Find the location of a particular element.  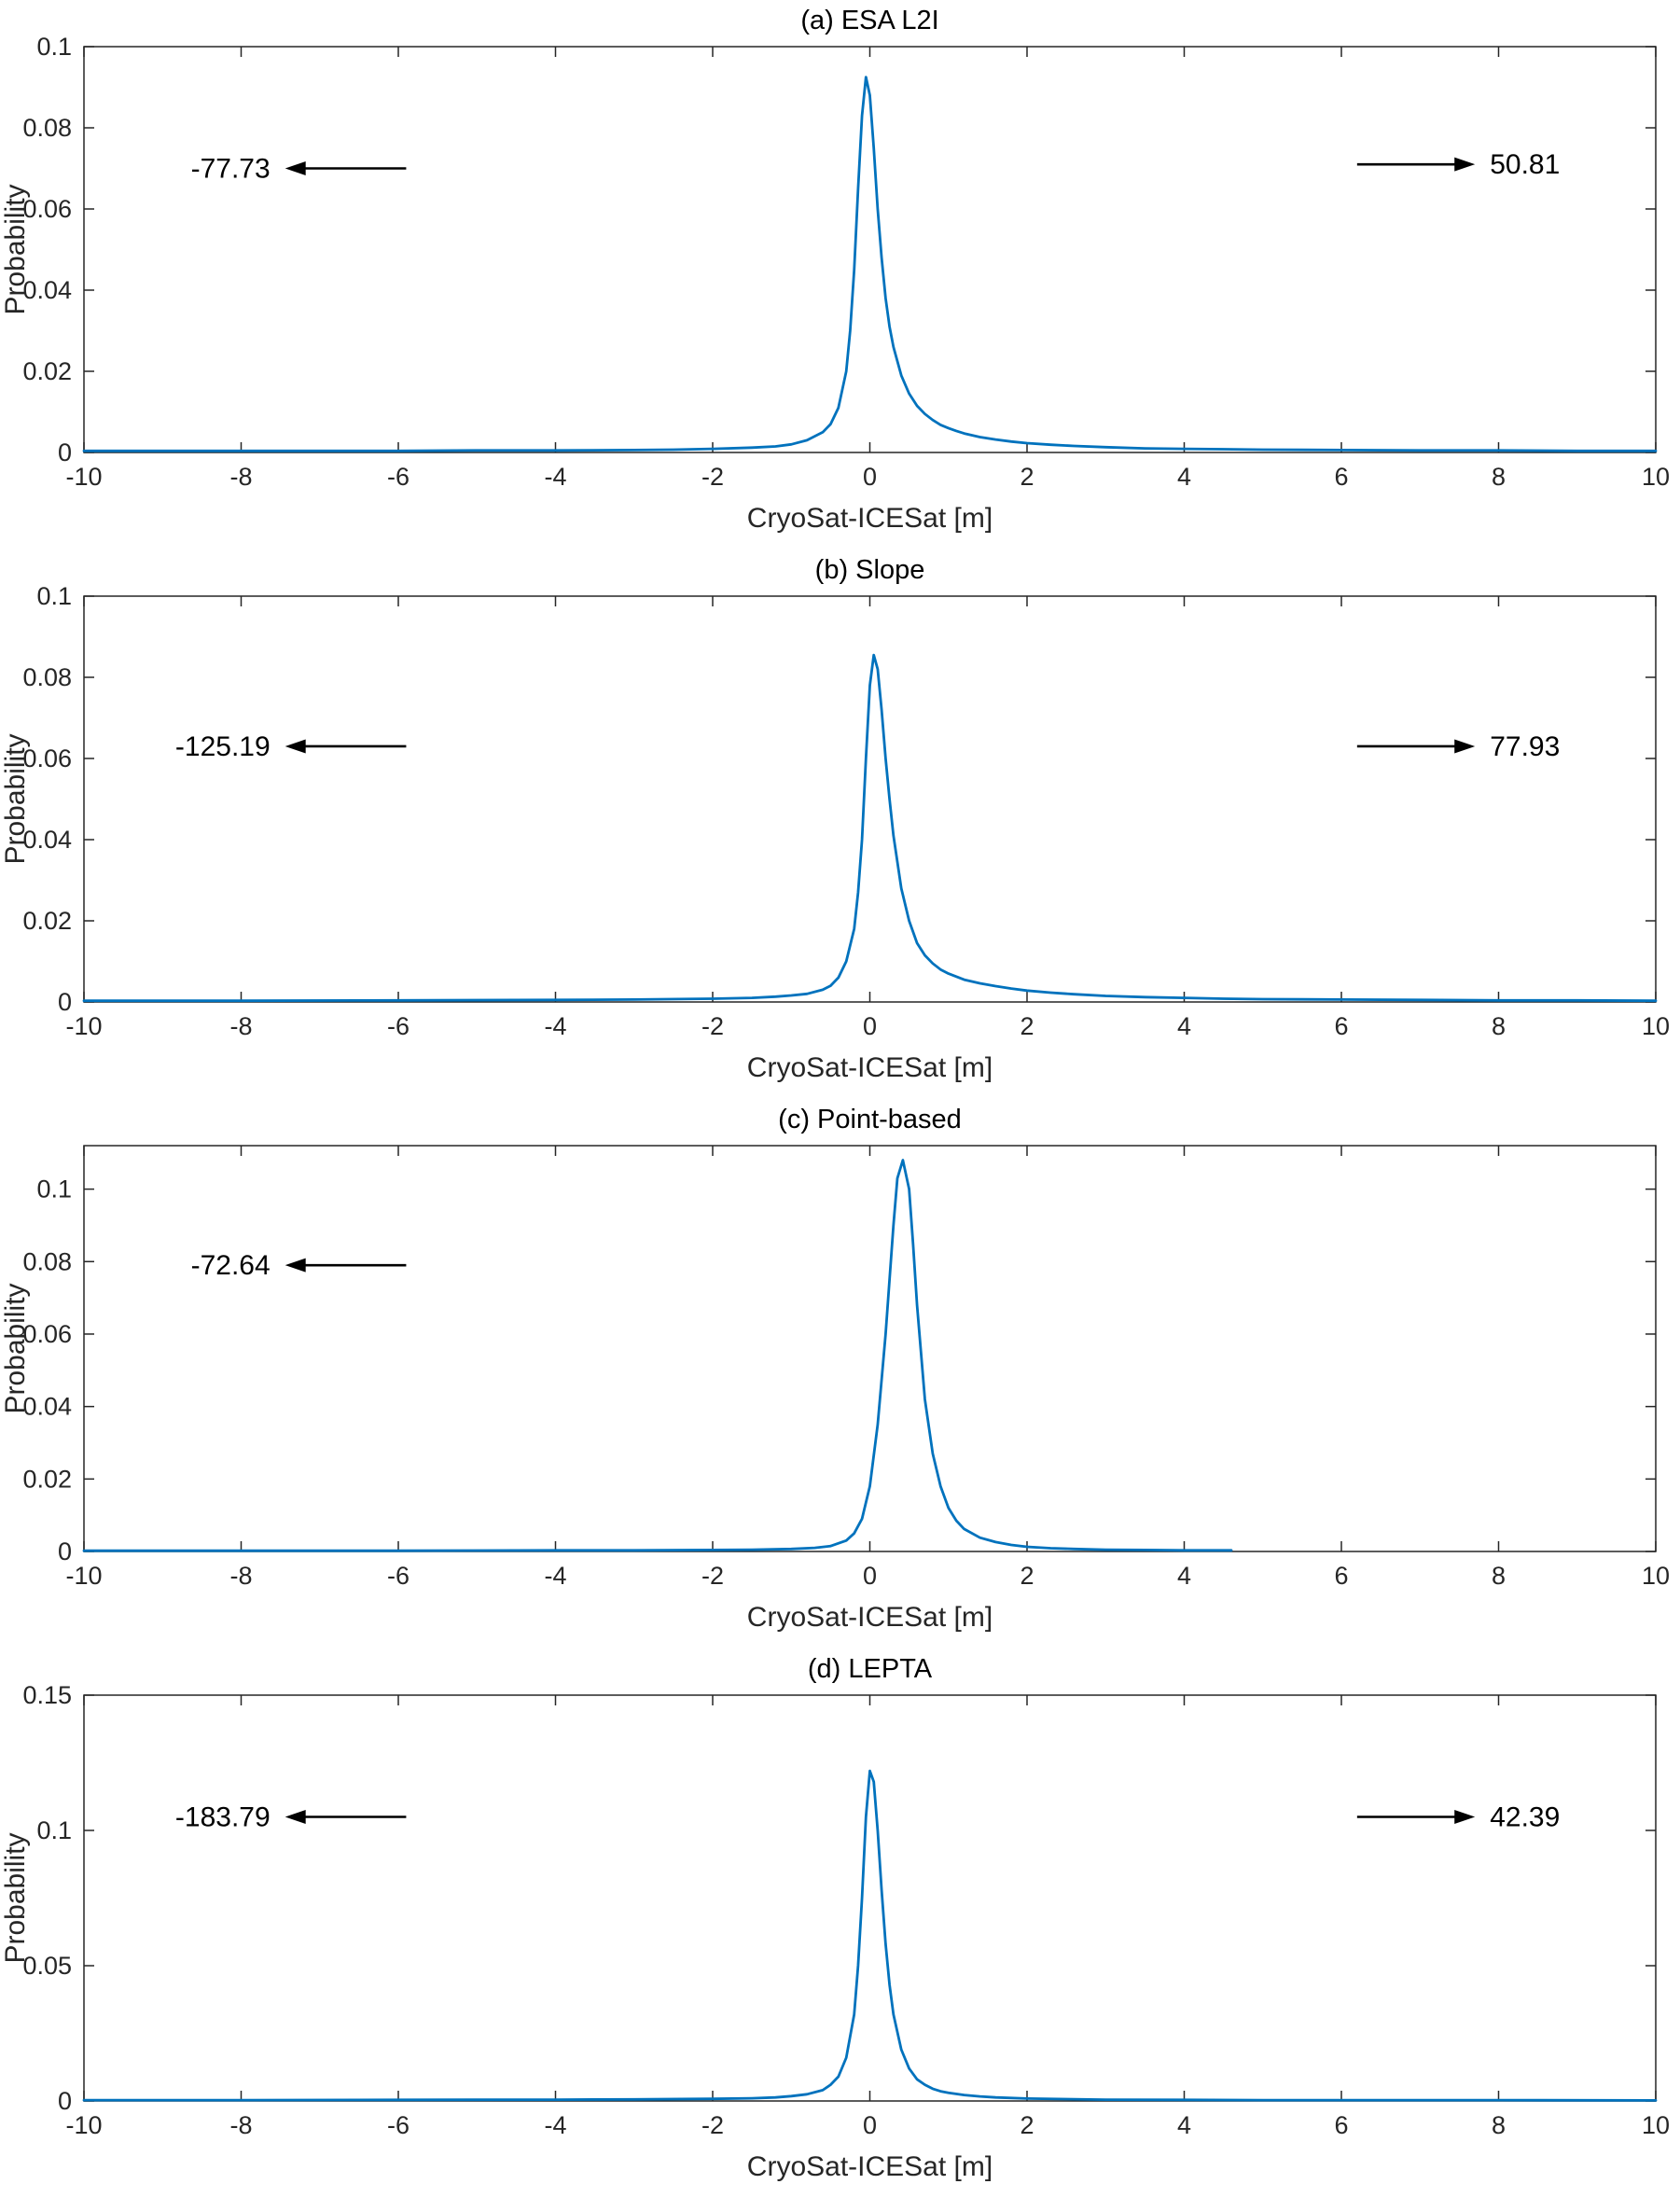

panel-c-title: (c) Point-based is located at coordinates (870, 1120).